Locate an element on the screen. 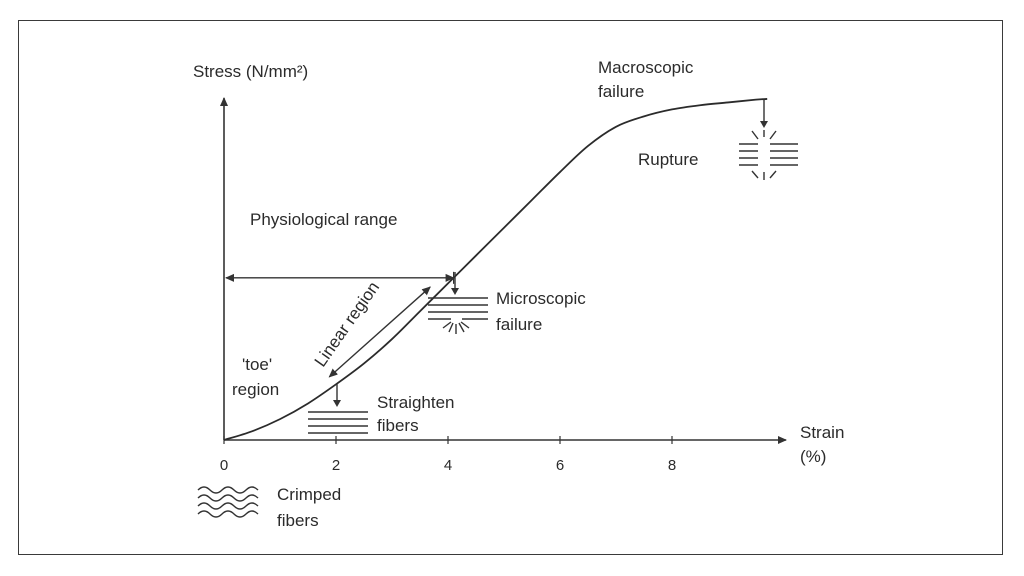 This screenshot has width=1024, height=576. rupture-label: Rupture is located at coordinates (668, 159).